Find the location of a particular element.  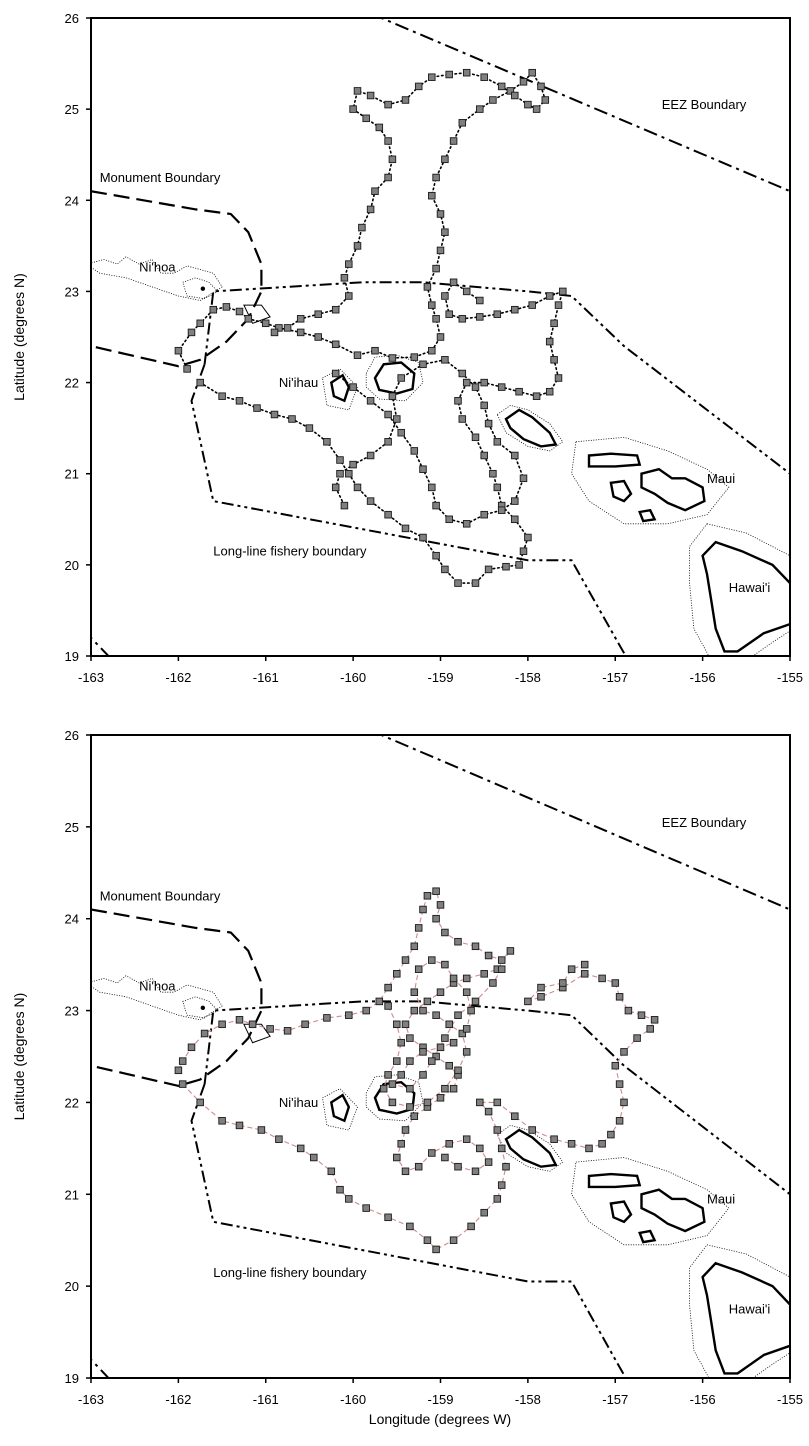

eez-boundary-label: EEZ Boundary is located at coordinates (704, 104).